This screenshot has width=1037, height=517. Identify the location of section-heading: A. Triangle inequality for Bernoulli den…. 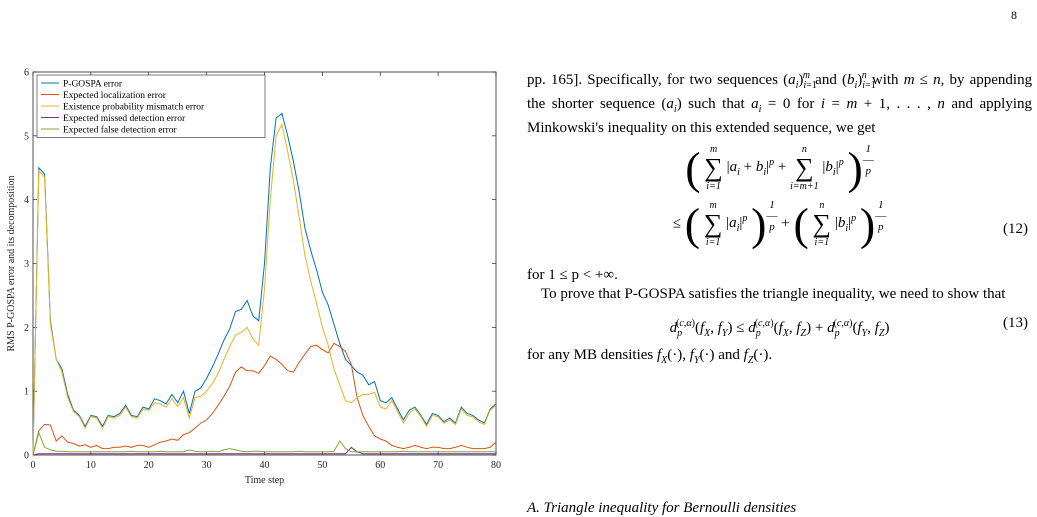
(662, 508).